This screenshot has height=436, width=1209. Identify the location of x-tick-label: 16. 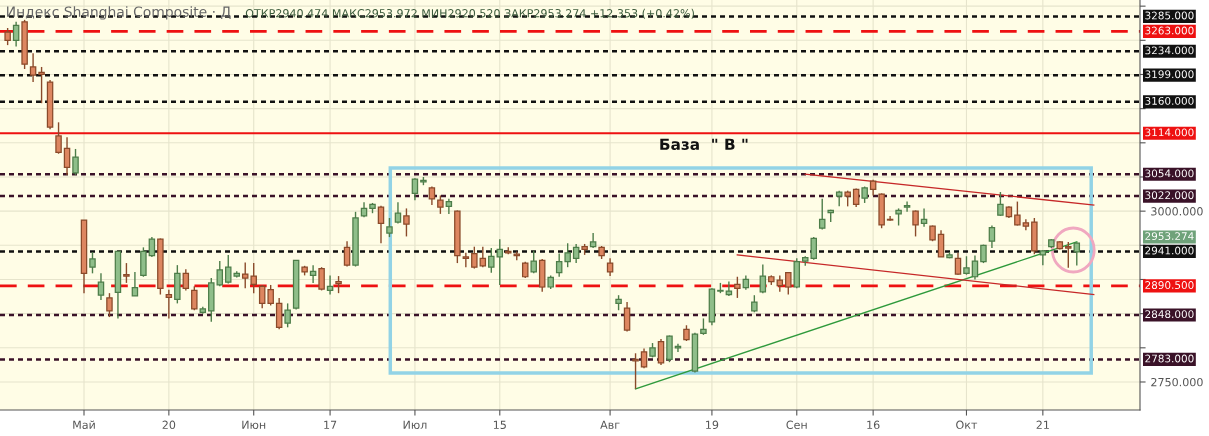
(873, 425).